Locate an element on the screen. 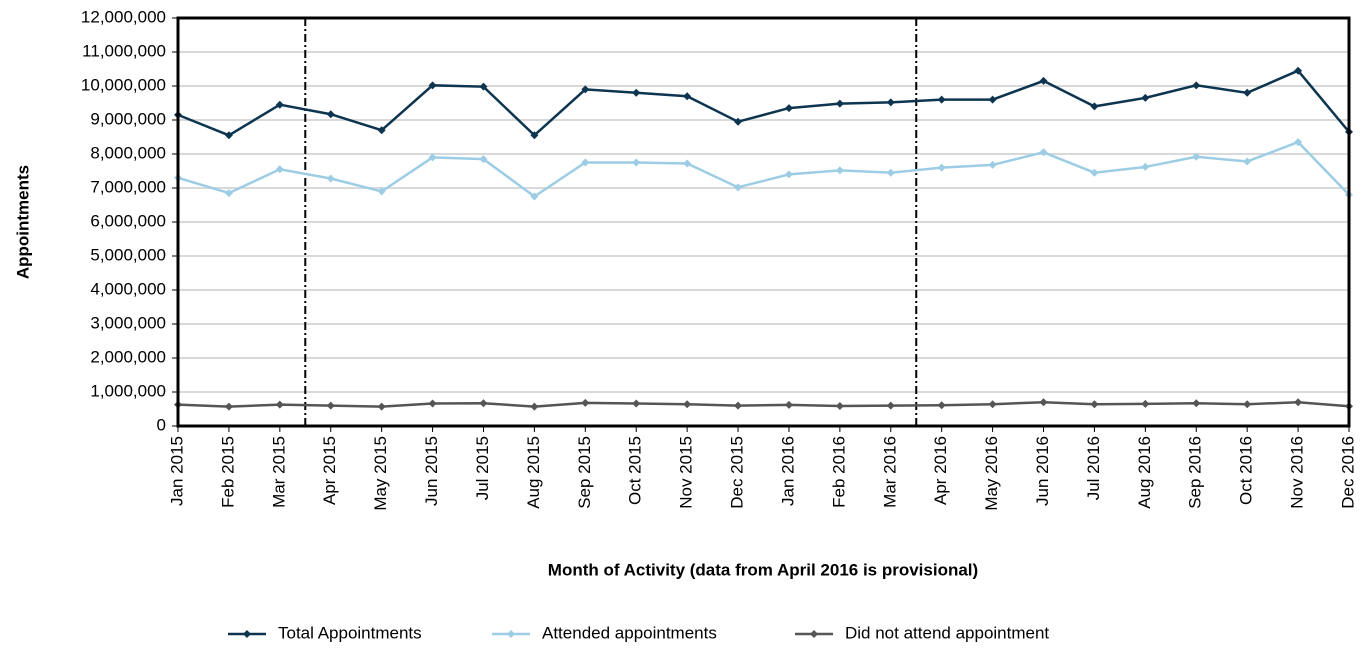 The image size is (1365, 652). x-tick-label: Jan 2015 is located at coordinates (176, 471).